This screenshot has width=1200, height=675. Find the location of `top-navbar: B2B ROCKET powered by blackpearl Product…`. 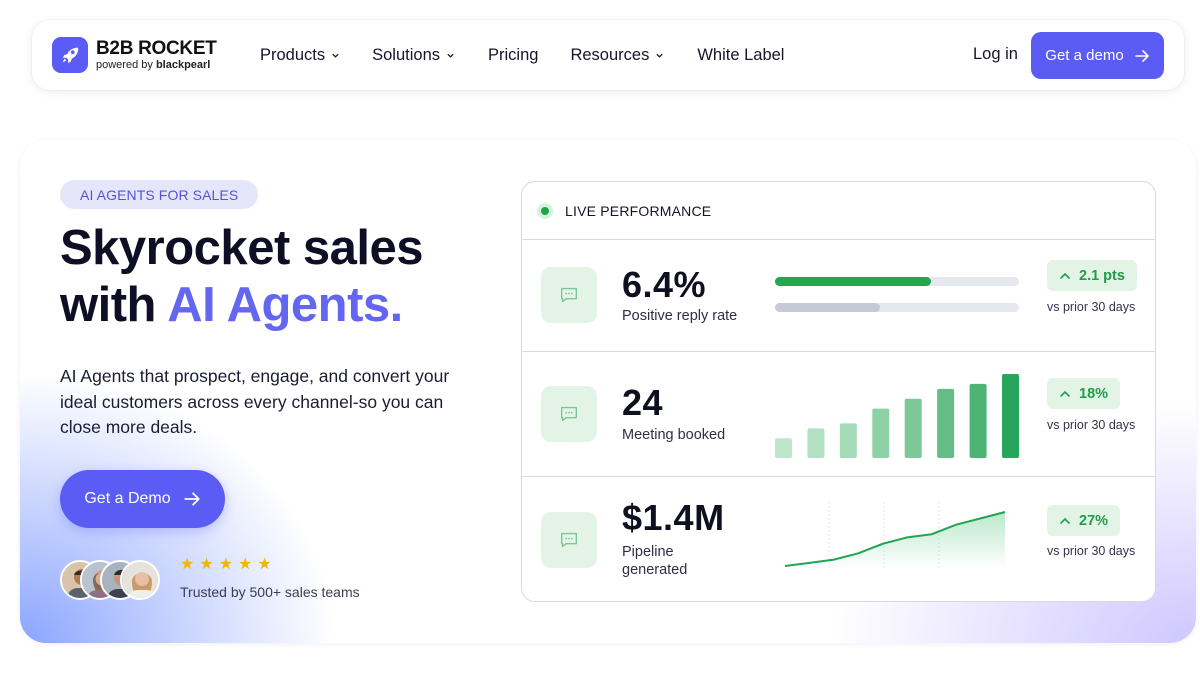

top-navbar: B2B ROCKET powered by blackpearl Product… is located at coordinates (608, 55).